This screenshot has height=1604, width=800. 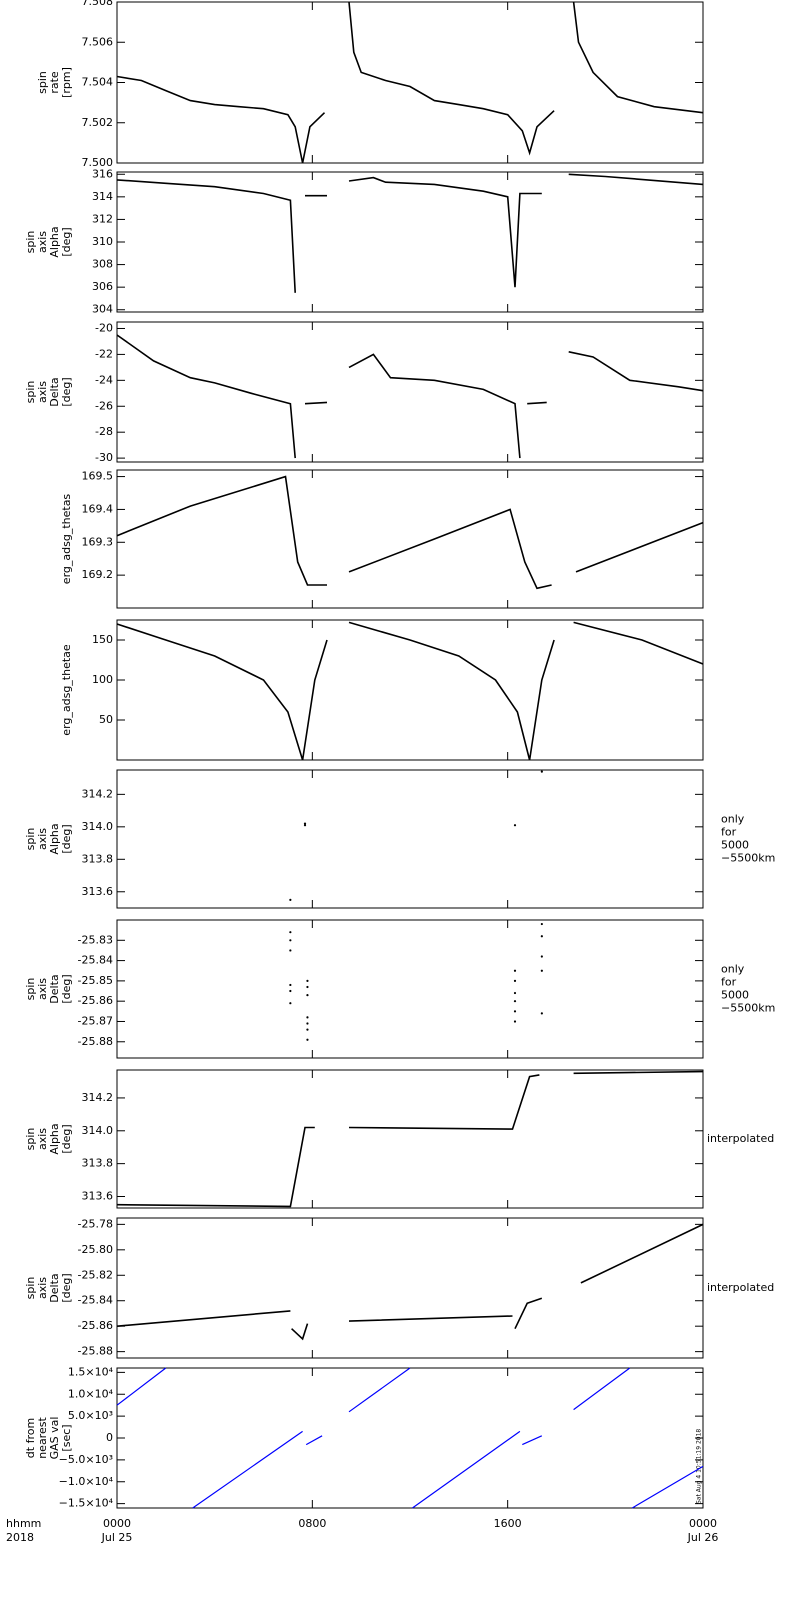 I want to click on y-tick-label: 7.508, so click(x=98, y=4).